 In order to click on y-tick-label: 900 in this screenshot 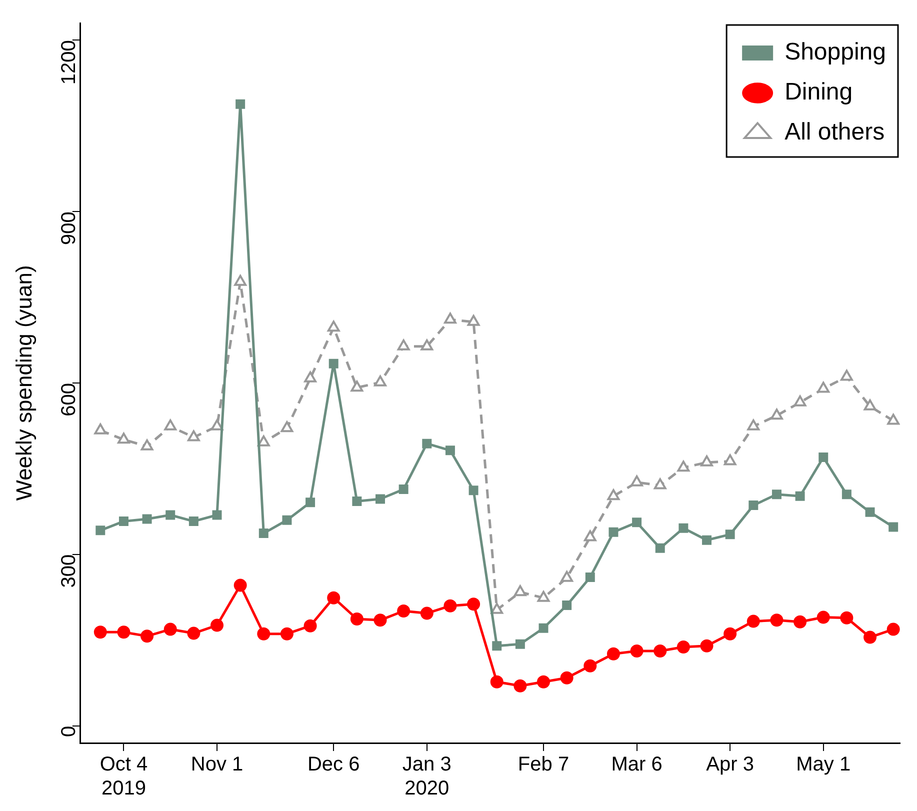, I will do `click(69, 228)`.